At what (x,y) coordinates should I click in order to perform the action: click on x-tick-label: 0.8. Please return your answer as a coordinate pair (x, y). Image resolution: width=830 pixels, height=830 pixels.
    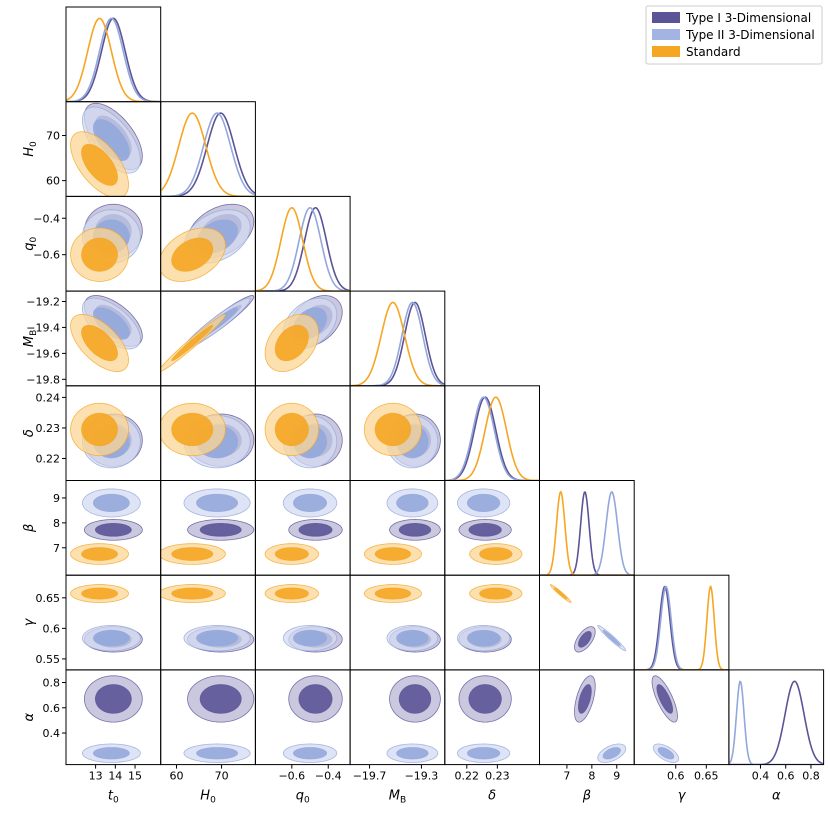
    Looking at the image, I should click on (811, 776).